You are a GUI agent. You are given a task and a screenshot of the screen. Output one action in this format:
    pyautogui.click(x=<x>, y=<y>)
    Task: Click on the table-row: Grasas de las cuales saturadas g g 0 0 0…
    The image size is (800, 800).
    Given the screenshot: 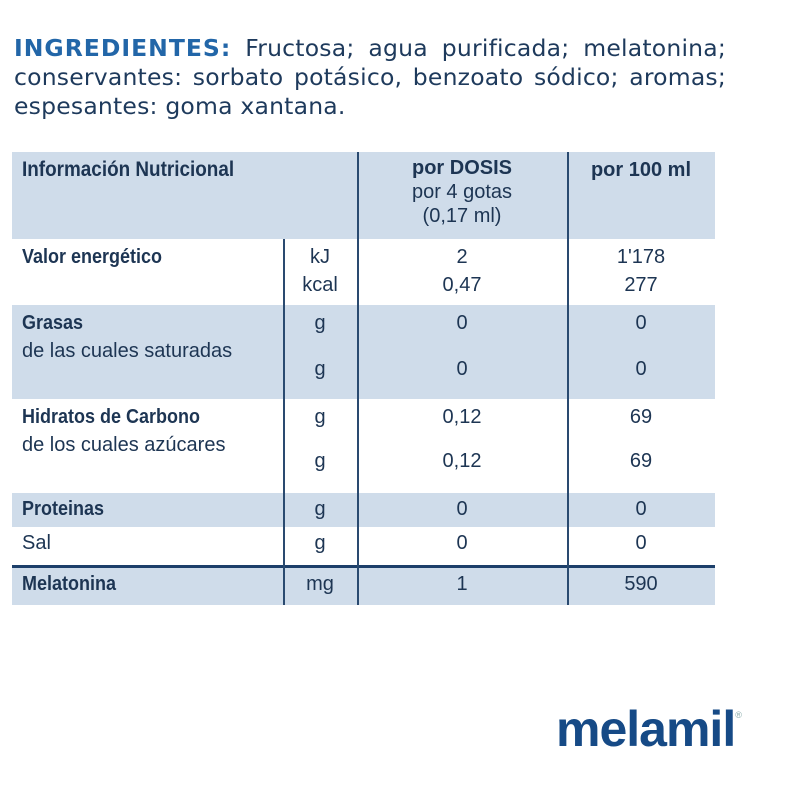 What is the action you would take?
    pyautogui.click(x=363, y=352)
    